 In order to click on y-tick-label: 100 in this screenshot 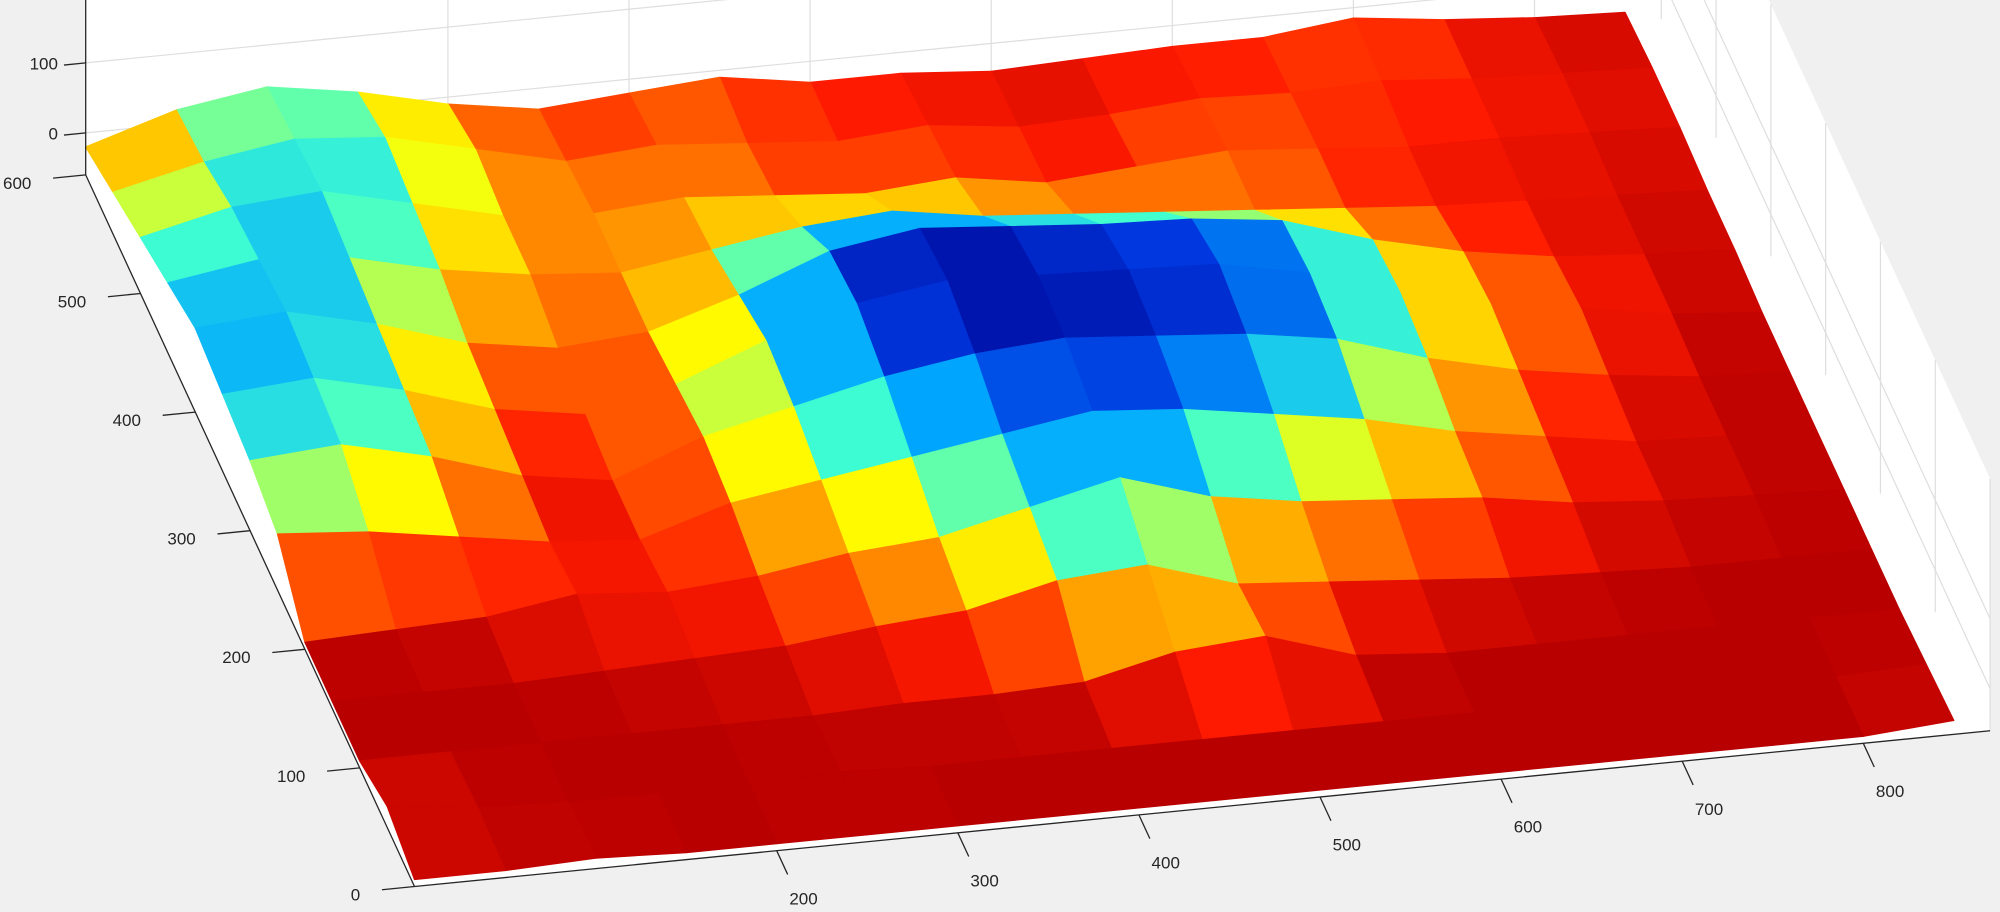, I will do `click(291, 776)`.